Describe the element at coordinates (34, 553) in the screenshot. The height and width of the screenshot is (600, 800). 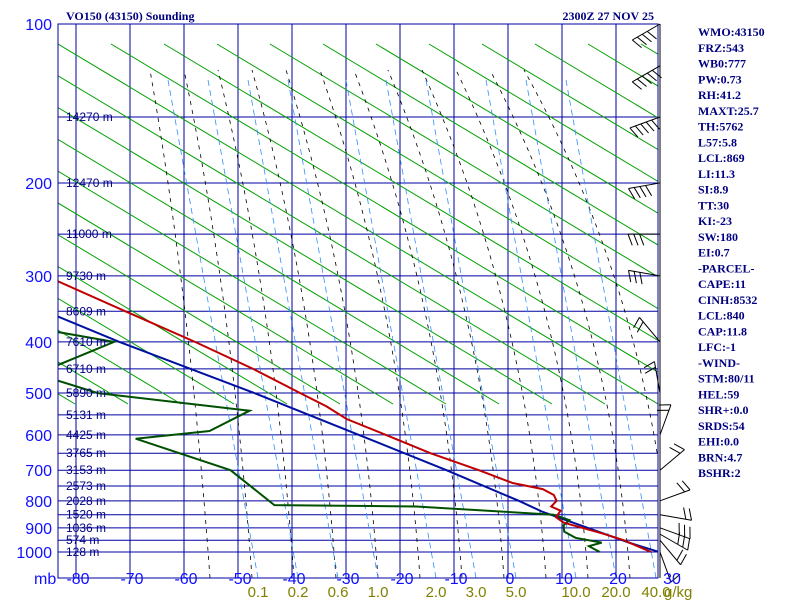
I see `pressure-tick-label: 1000` at that location.